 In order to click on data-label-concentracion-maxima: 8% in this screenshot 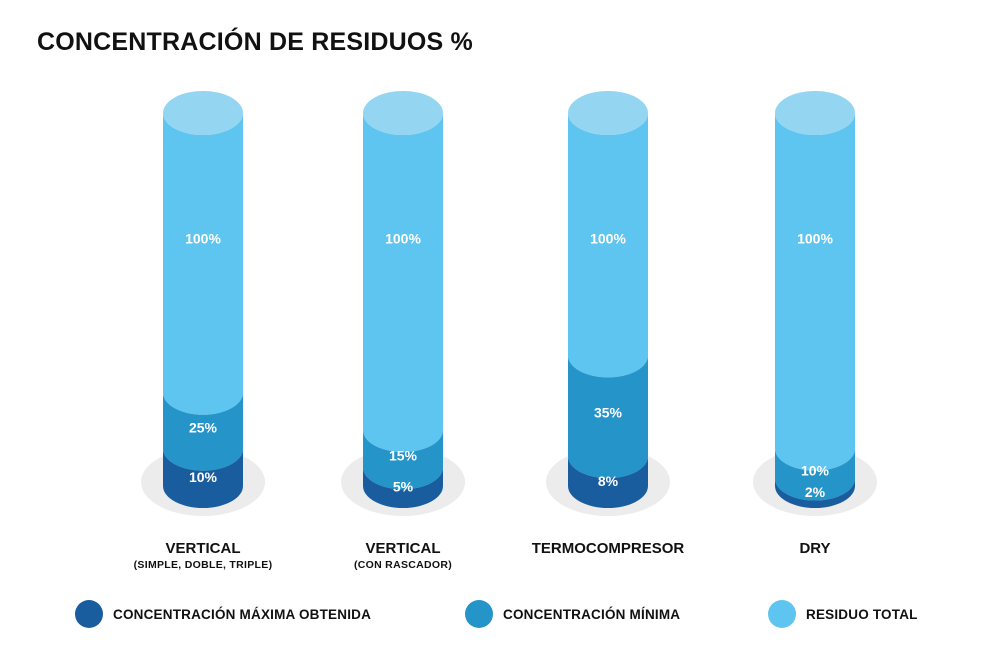, I will do `click(608, 481)`.